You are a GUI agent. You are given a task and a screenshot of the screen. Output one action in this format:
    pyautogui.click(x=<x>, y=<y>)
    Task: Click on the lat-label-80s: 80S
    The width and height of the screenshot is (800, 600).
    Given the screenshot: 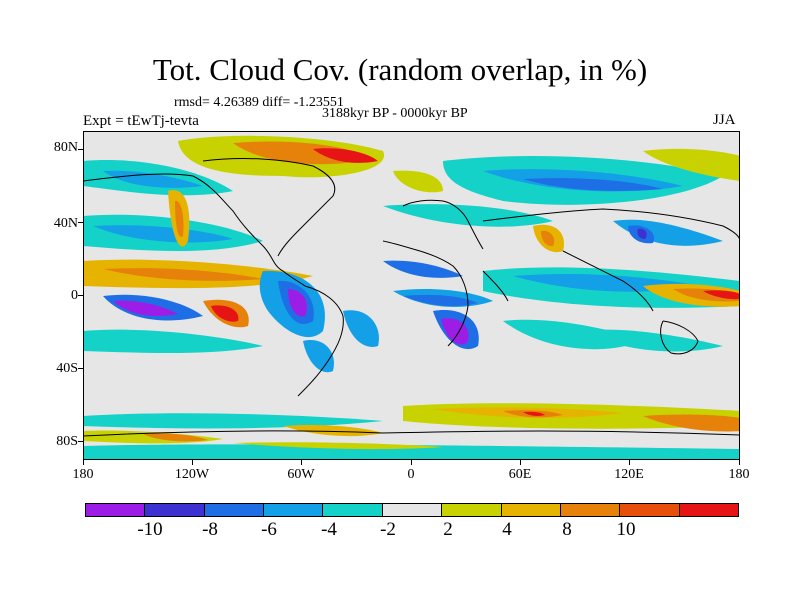 What is the action you would take?
    pyautogui.click(x=67, y=441)
    